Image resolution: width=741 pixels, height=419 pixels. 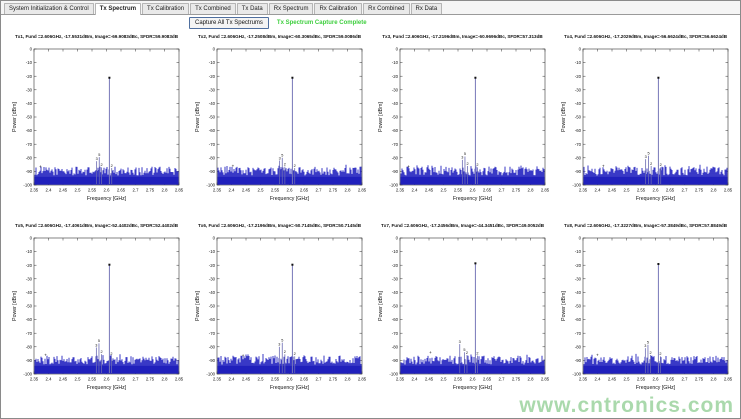 What do you see at coordinates (118, 9) in the screenshot?
I see `tab-tx-spectrum: Tx Spectrum` at bounding box center [118, 9].